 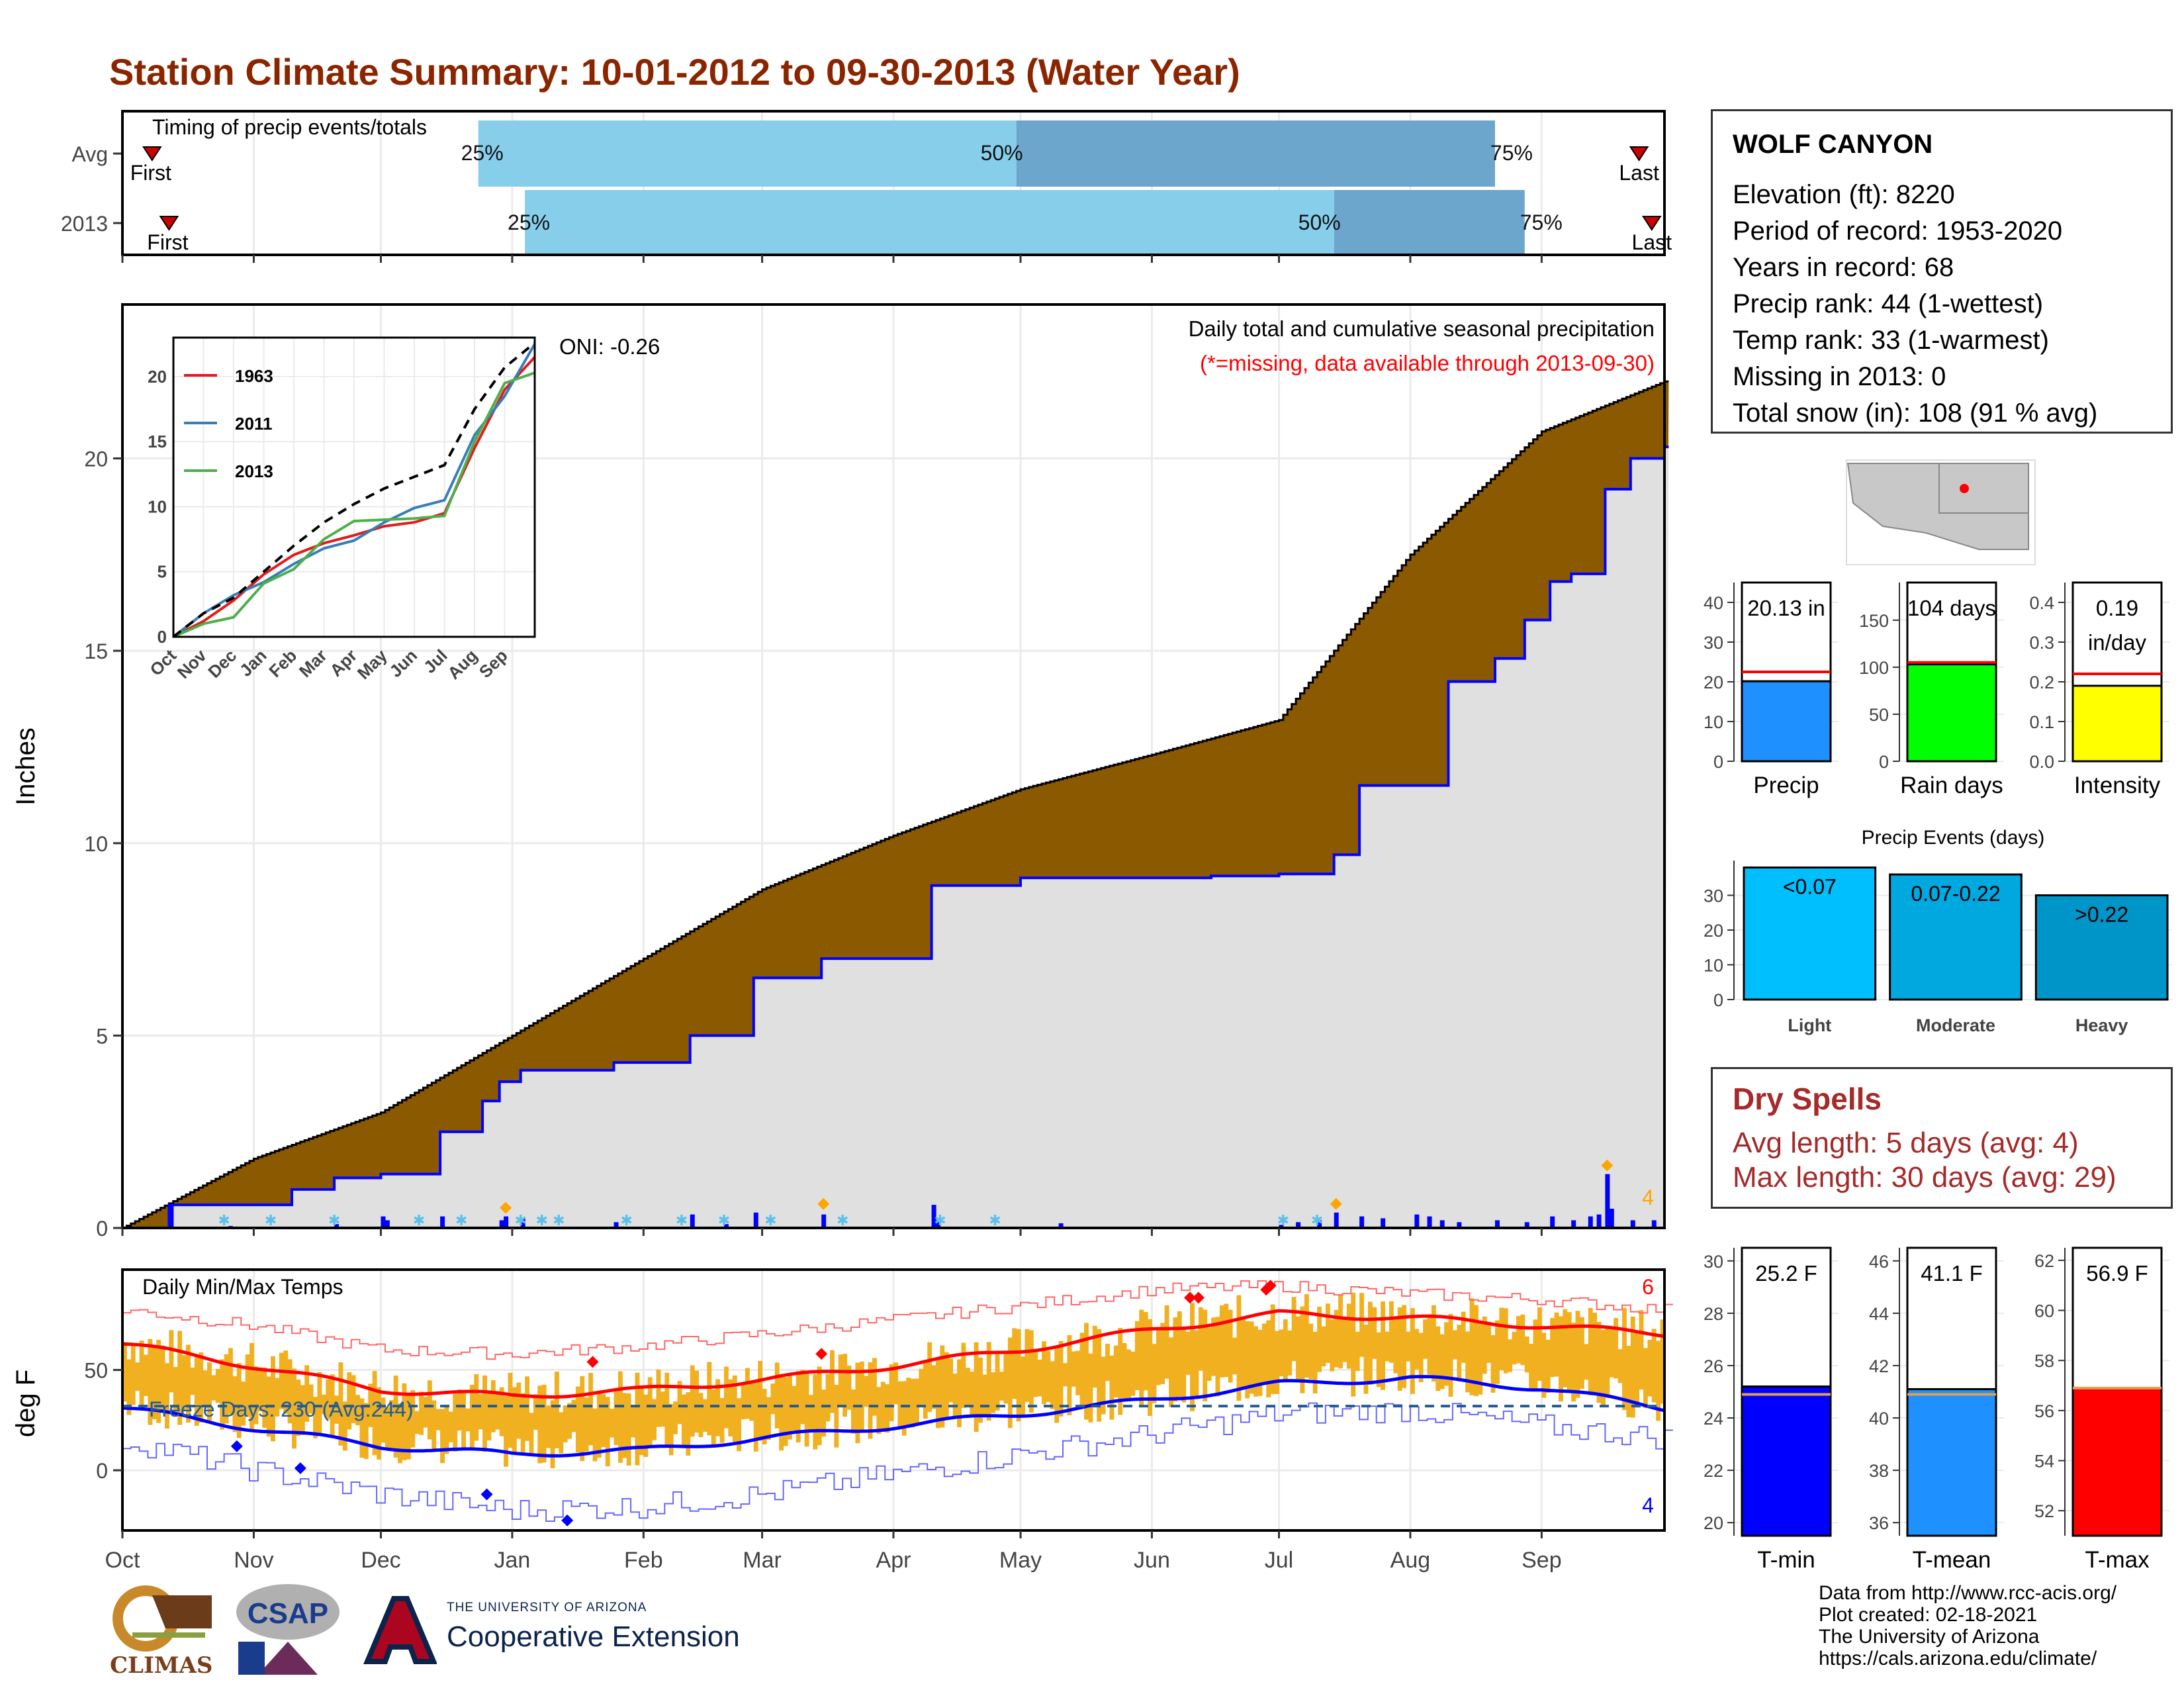 I want to click on first-event-marker, so click(x=152, y=154).